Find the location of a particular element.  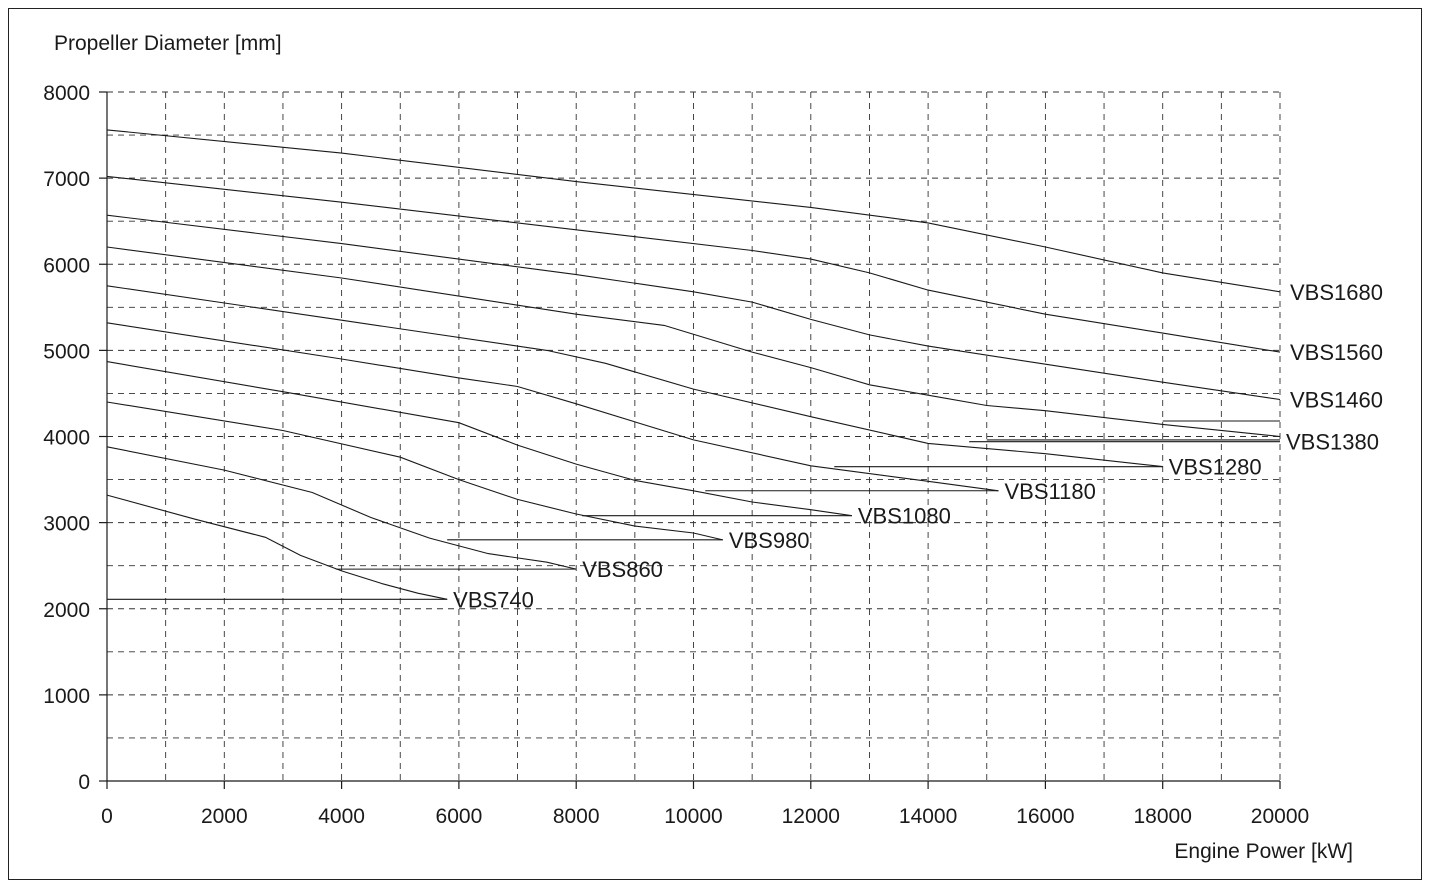

y-tick-label: 4000 is located at coordinates (66, 438).